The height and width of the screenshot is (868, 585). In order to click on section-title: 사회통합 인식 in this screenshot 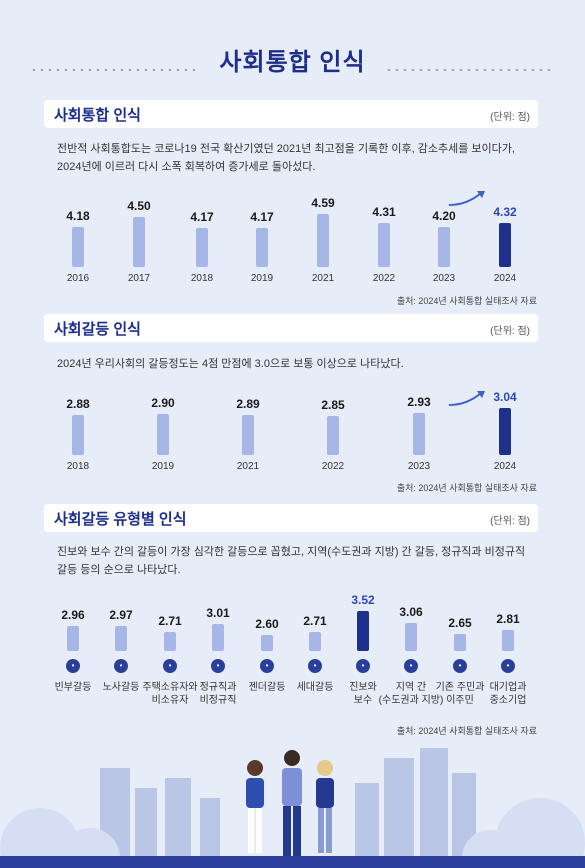, I will do `click(97, 115)`.